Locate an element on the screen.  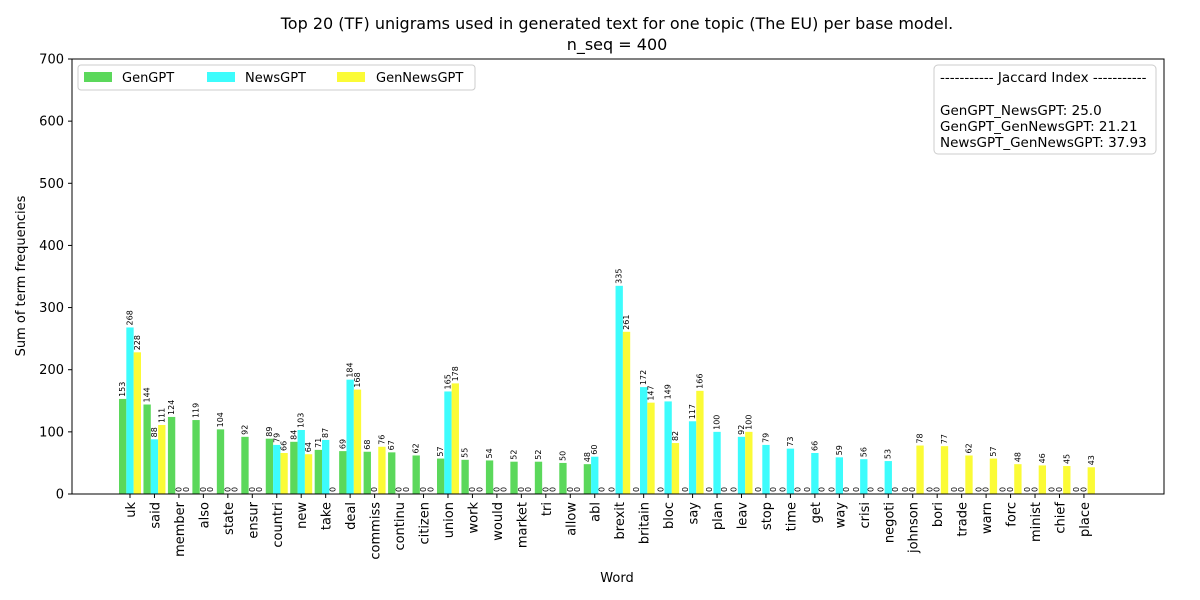
bar-value-label-gennewsgpt-say: 166 is located at coordinates (699, 381).